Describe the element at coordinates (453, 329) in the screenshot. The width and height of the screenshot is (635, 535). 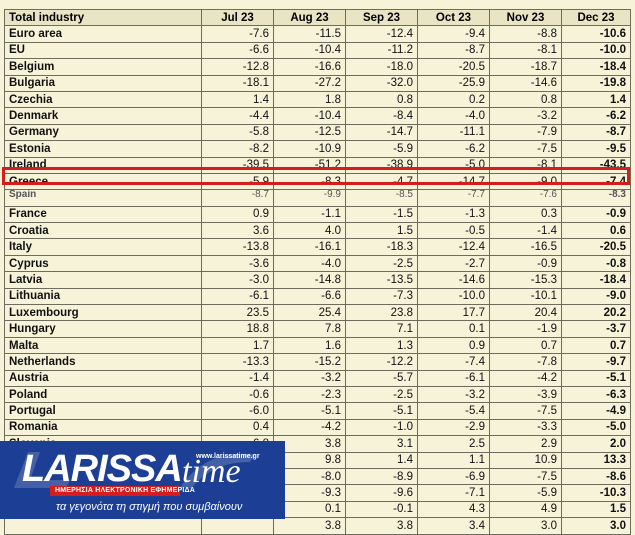
I see `value-cell: 0.1` at that location.